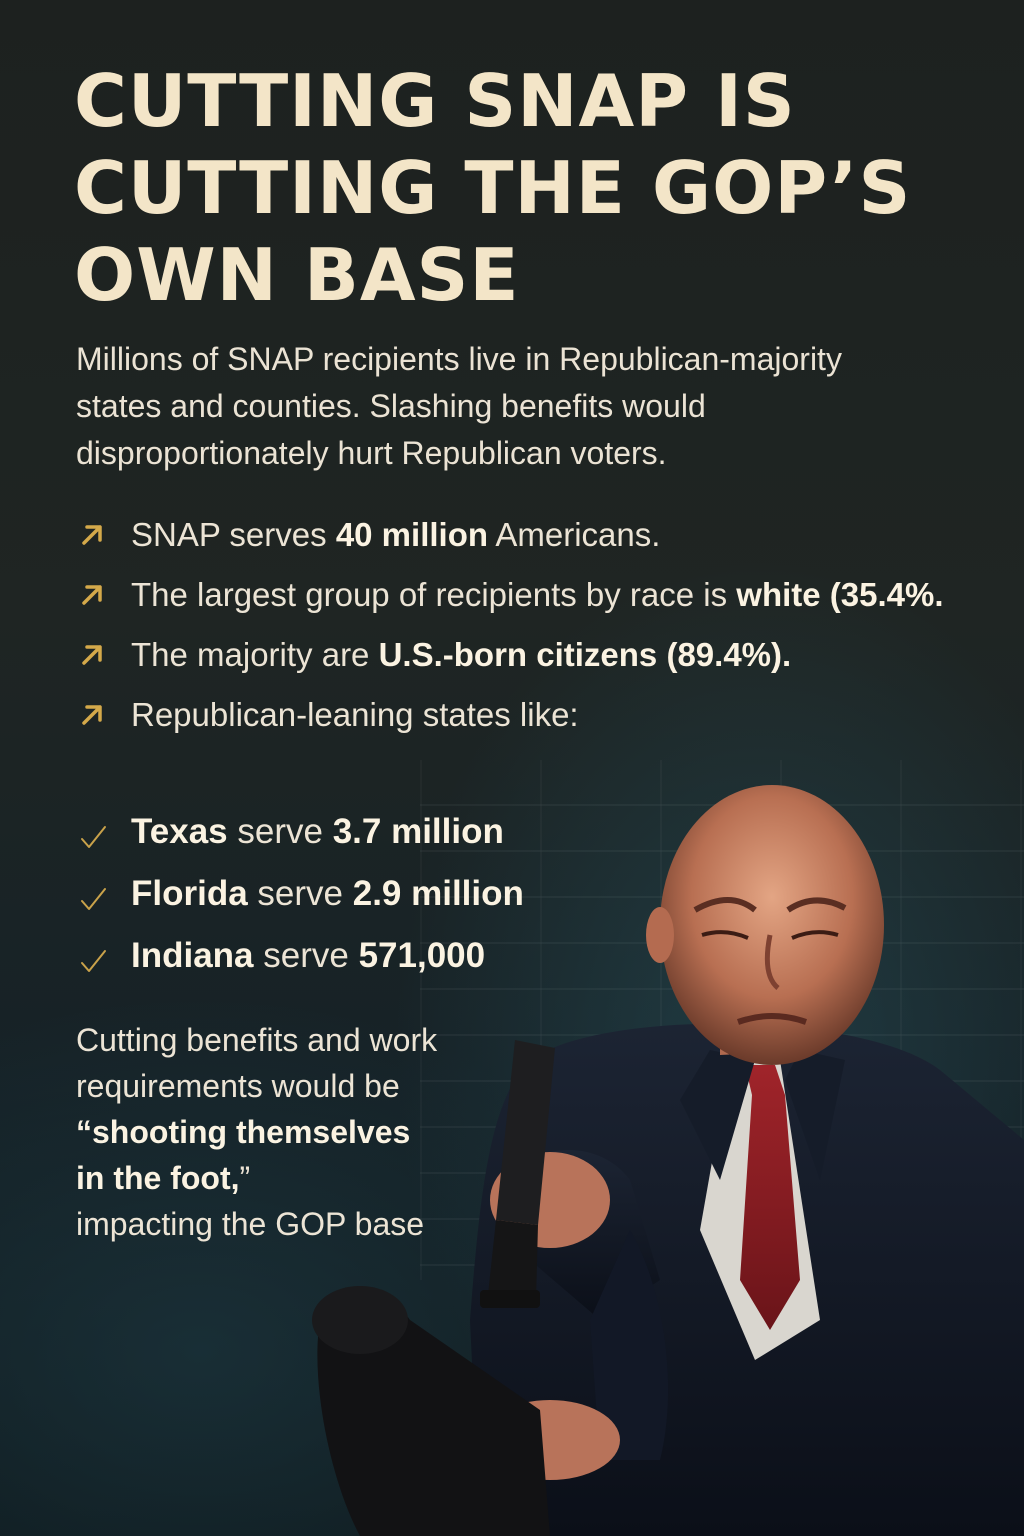 The width and height of the screenshot is (1024, 1536). I want to click on headline-line-2: CUTTING THE GOP’S, so click(493, 188).